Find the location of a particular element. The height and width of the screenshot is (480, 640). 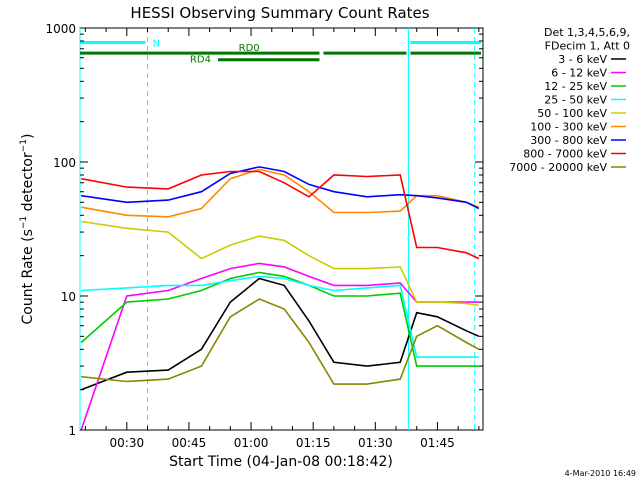

x-tick-label: 01:45 is located at coordinates (437, 443).